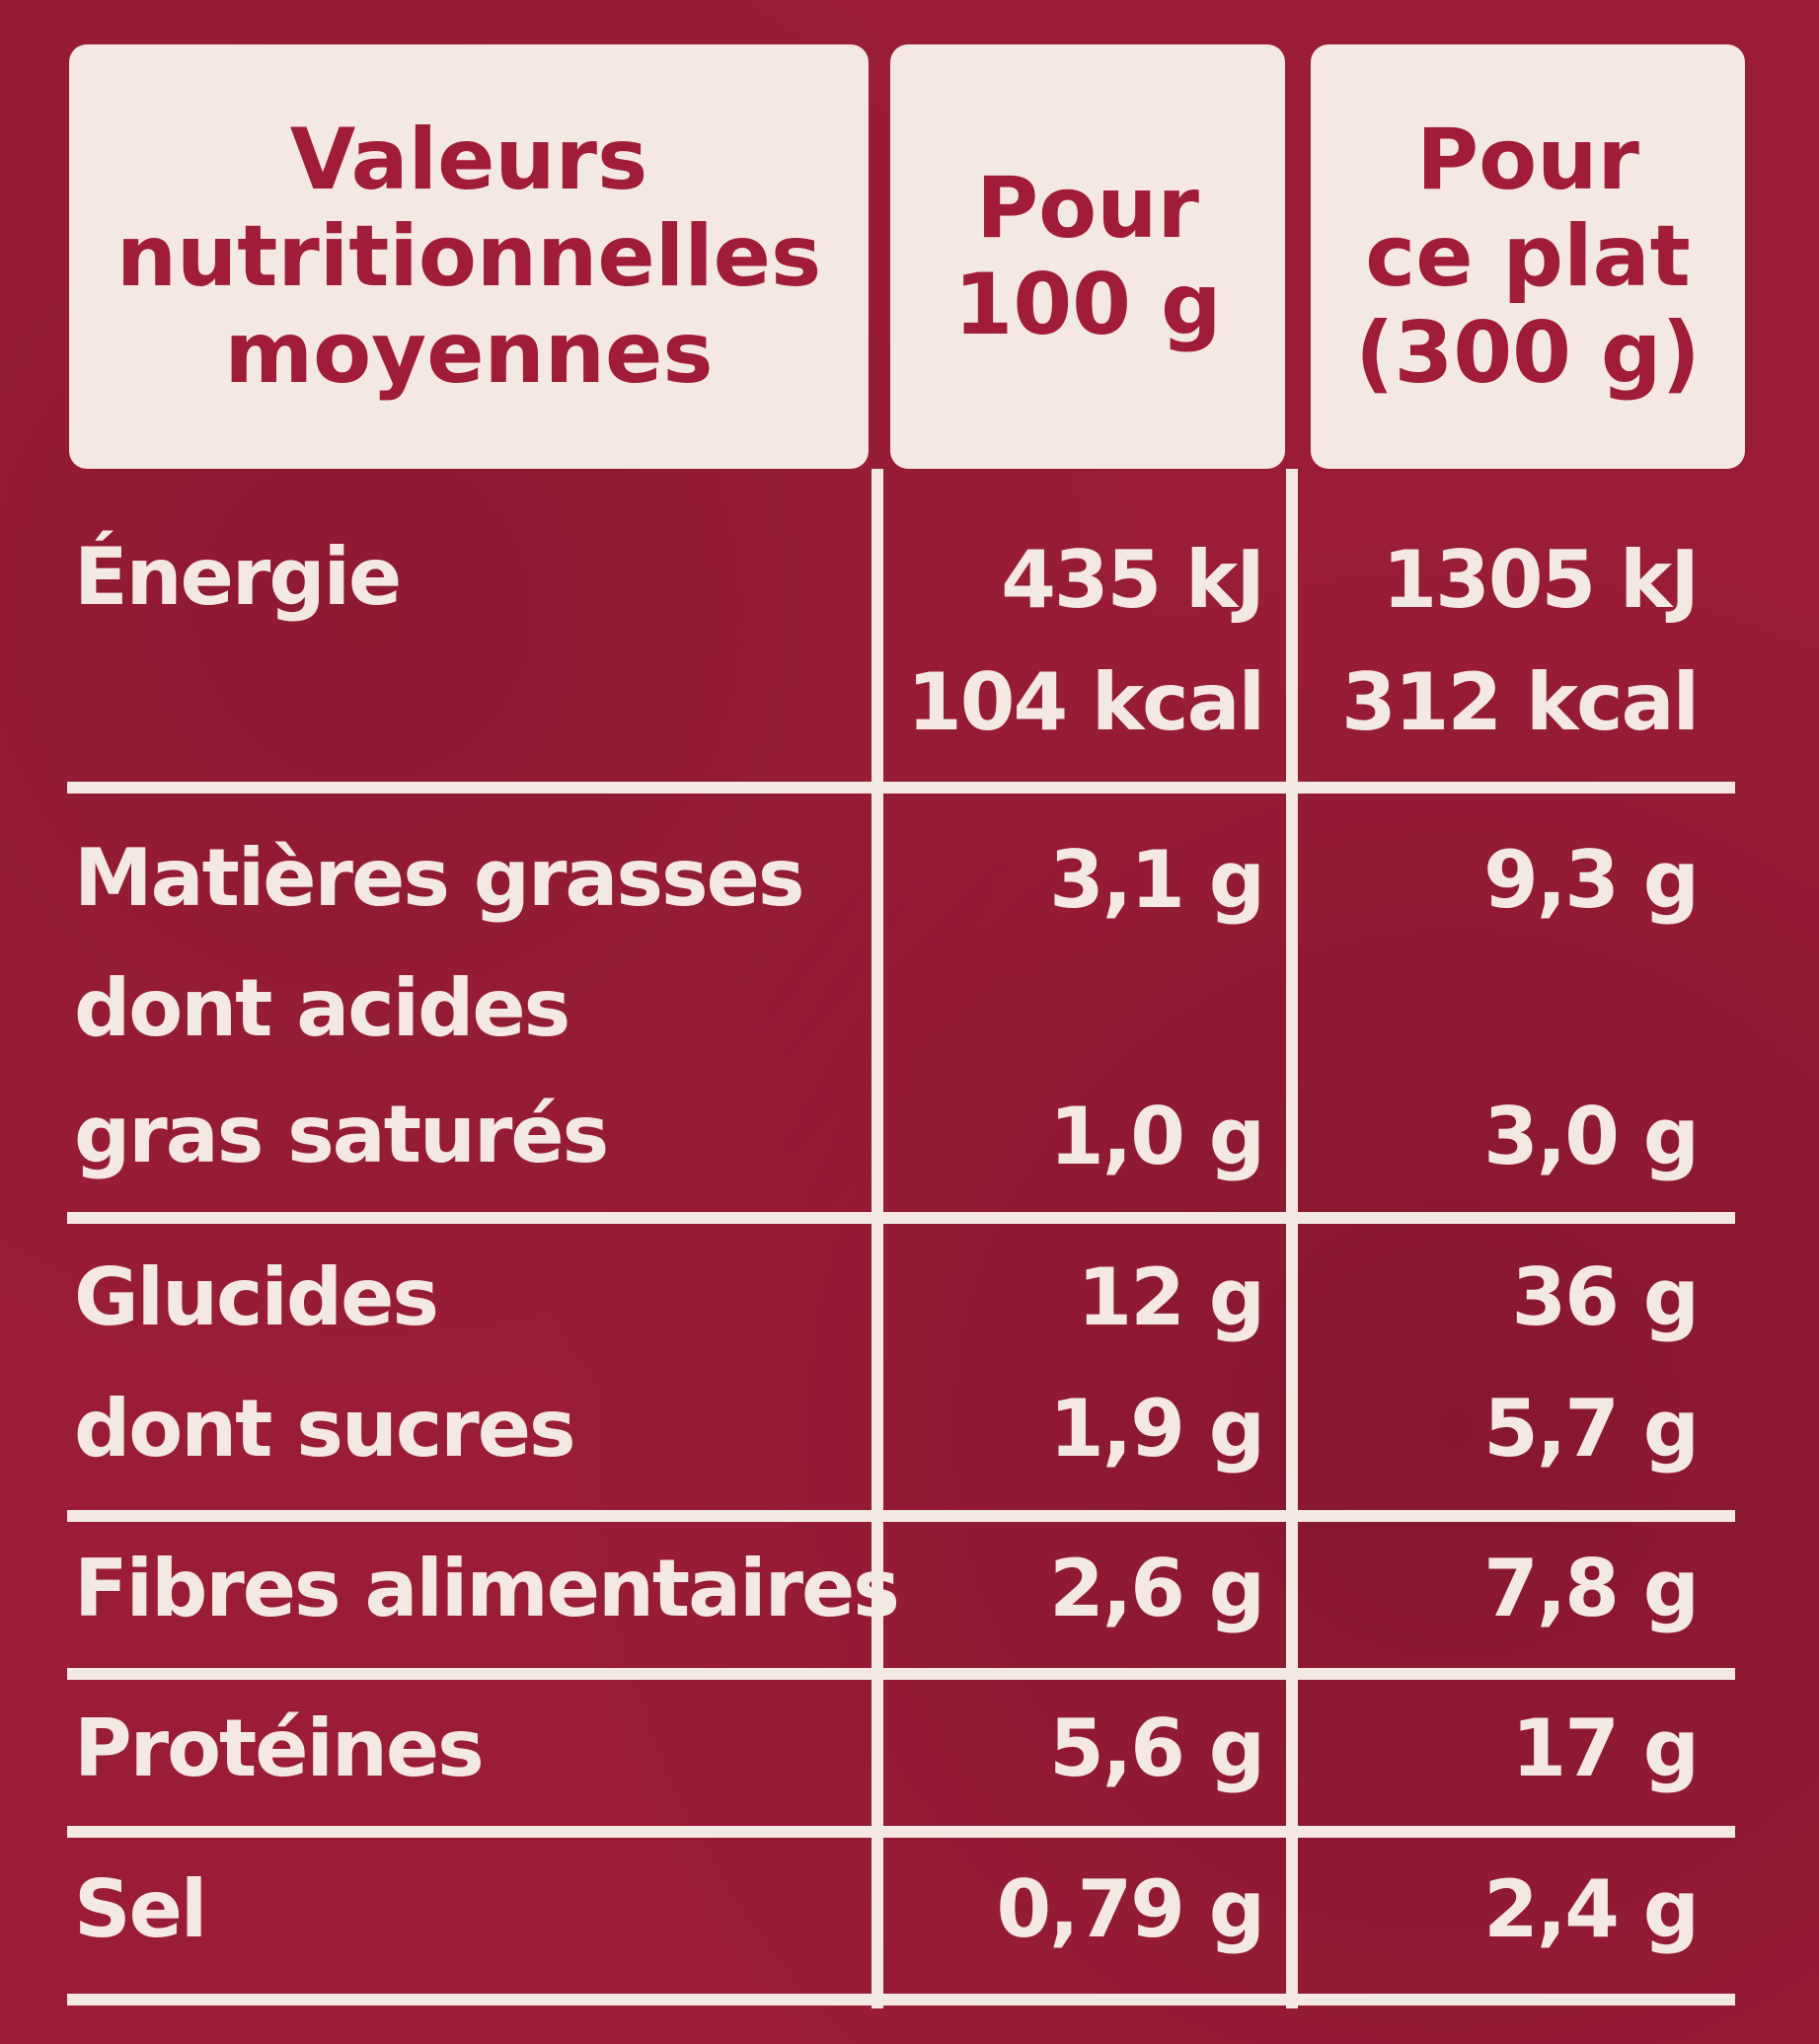 The image size is (1819, 2044). Describe the element at coordinates (1086, 702) in the screenshot. I see `value-energy-kcal-100g: 104 kcal` at that location.